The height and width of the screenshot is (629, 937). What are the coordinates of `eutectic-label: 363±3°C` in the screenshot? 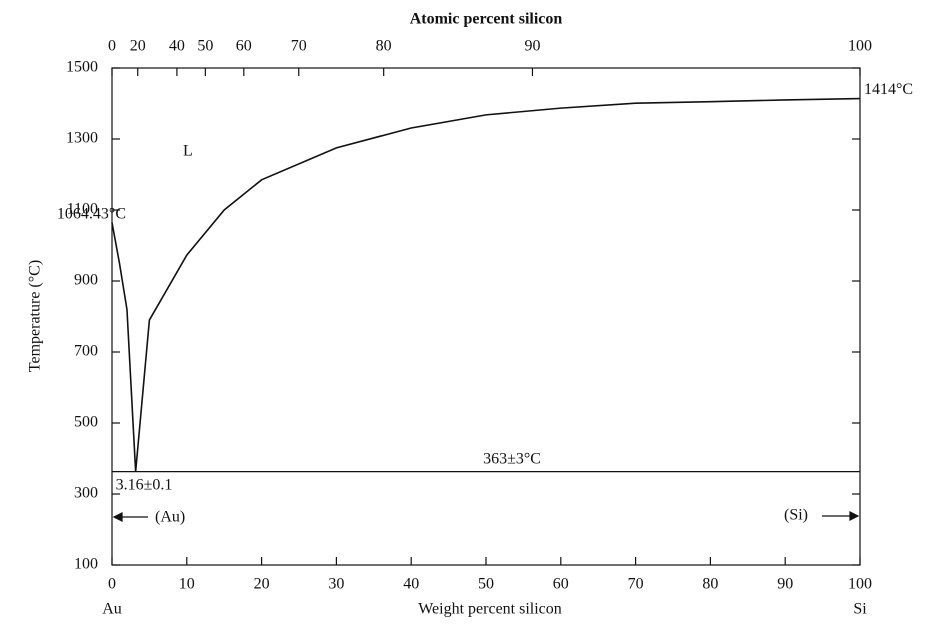 It's located at (512, 458).